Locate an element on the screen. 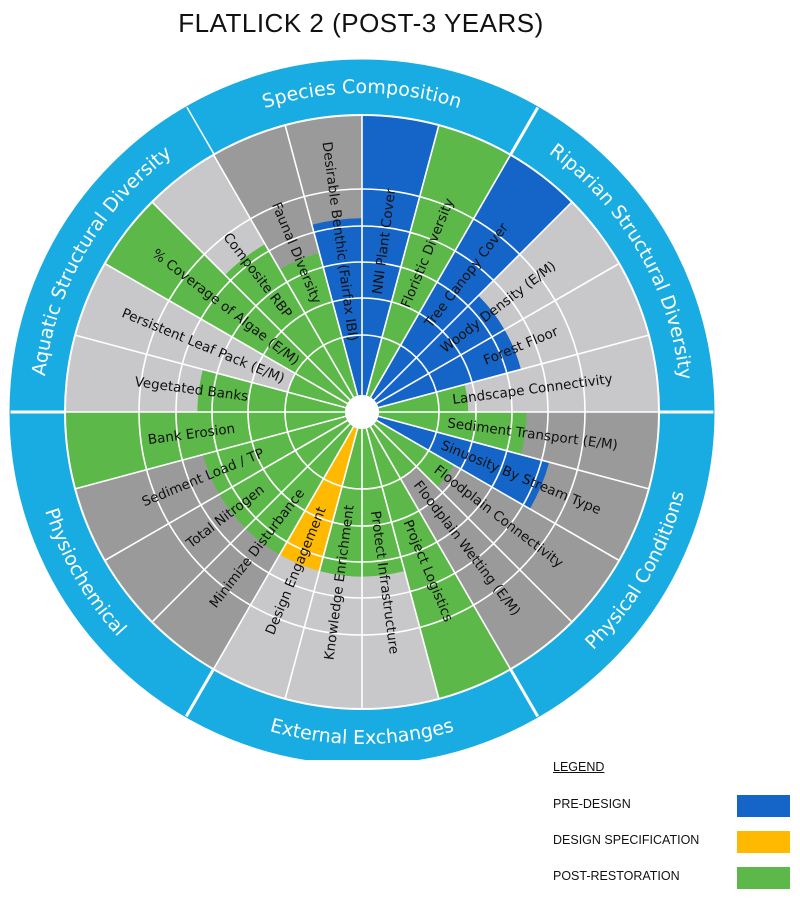 The height and width of the screenshot is (903, 800). page-title: FLATLICK 2 (POST-3 YEARS) is located at coordinates (361, 23).